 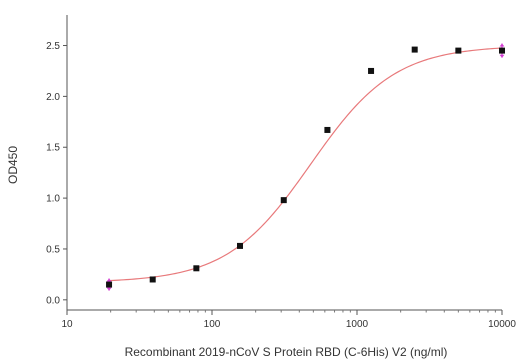 What do you see at coordinates (502, 324) in the screenshot?
I see `x-tick-label: 10000` at bounding box center [502, 324].